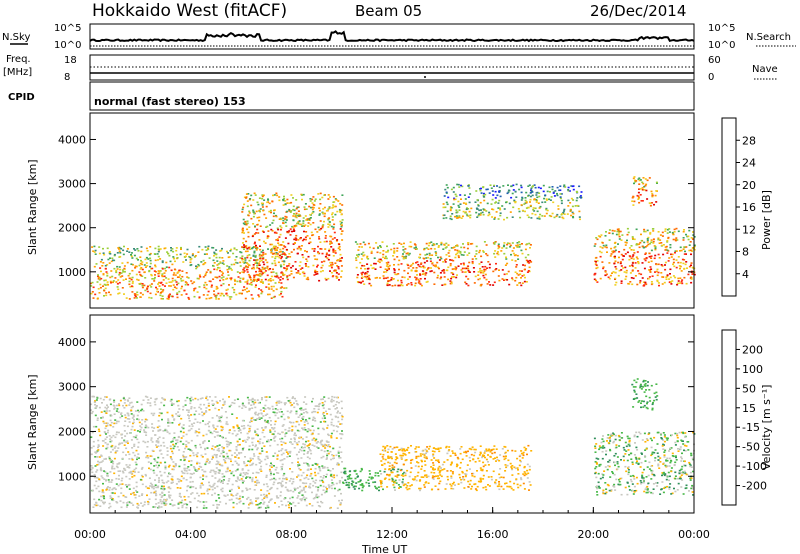 The width and height of the screenshot is (800, 554). Describe the element at coordinates (21, 97) in the screenshot. I see `cpid-label: CPID` at that location.